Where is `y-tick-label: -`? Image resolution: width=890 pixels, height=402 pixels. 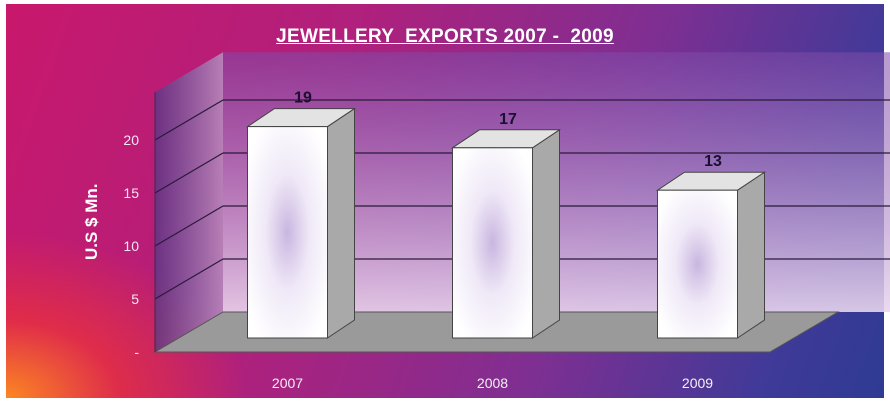
y-tick-label: - is located at coordinates (136, 352).